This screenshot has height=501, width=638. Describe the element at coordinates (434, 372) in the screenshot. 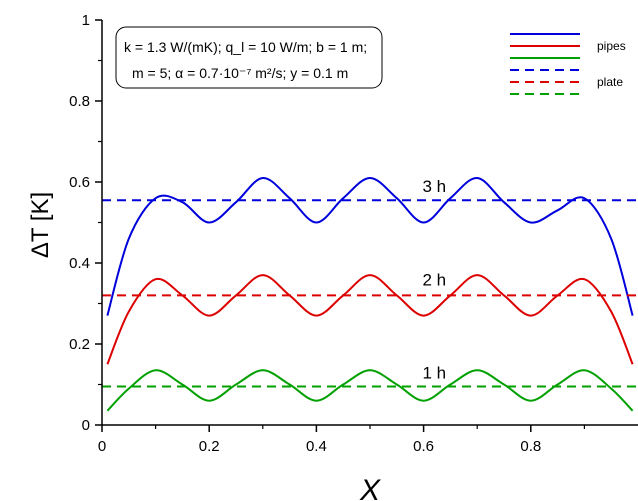

I see `curve-annotation: 1 h` at that location.